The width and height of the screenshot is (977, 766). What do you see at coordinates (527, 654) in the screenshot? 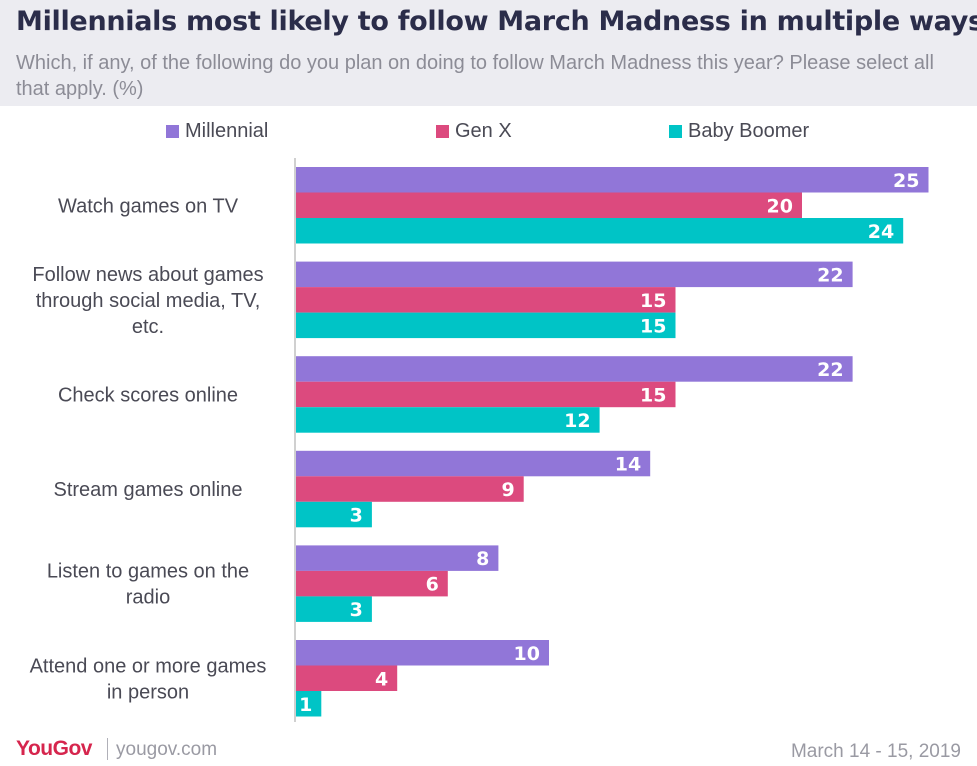
I see `data-label-millennial: 10` at bounding box center [527, 654].